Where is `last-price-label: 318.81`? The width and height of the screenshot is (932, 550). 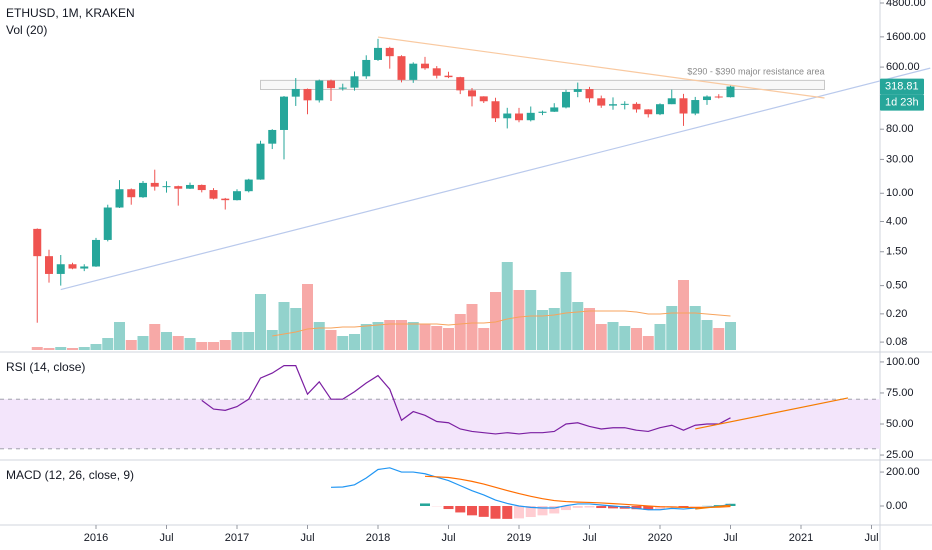 last-price-label: 318.81 is located at coordinates (902, 86).